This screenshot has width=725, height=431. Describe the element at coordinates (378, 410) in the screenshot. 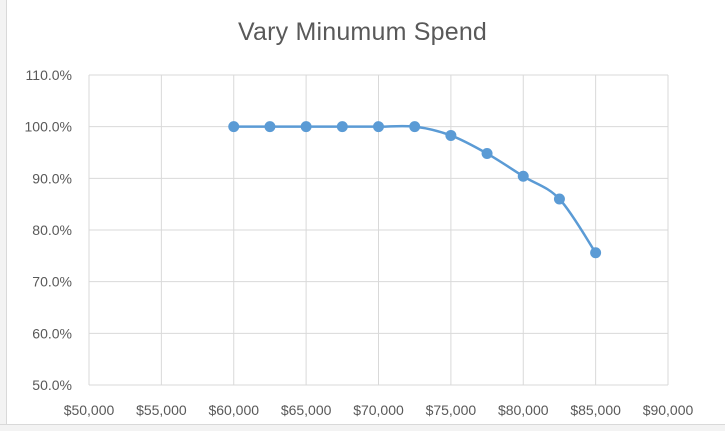

I see `x-tick-label: $70,000` at that location.